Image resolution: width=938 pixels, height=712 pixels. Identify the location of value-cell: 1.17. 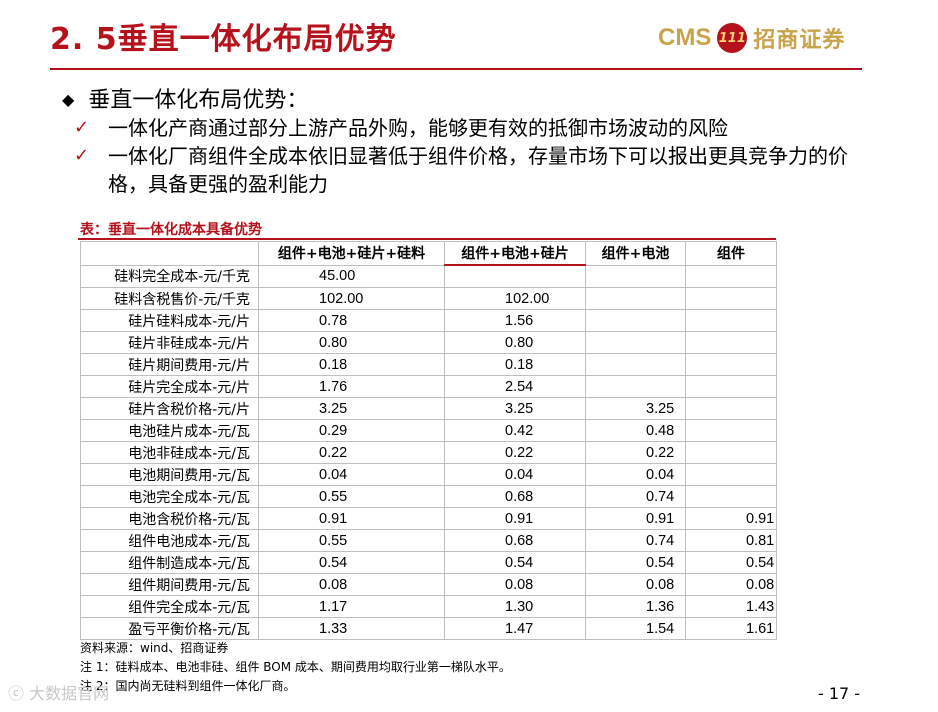
(351, 606).